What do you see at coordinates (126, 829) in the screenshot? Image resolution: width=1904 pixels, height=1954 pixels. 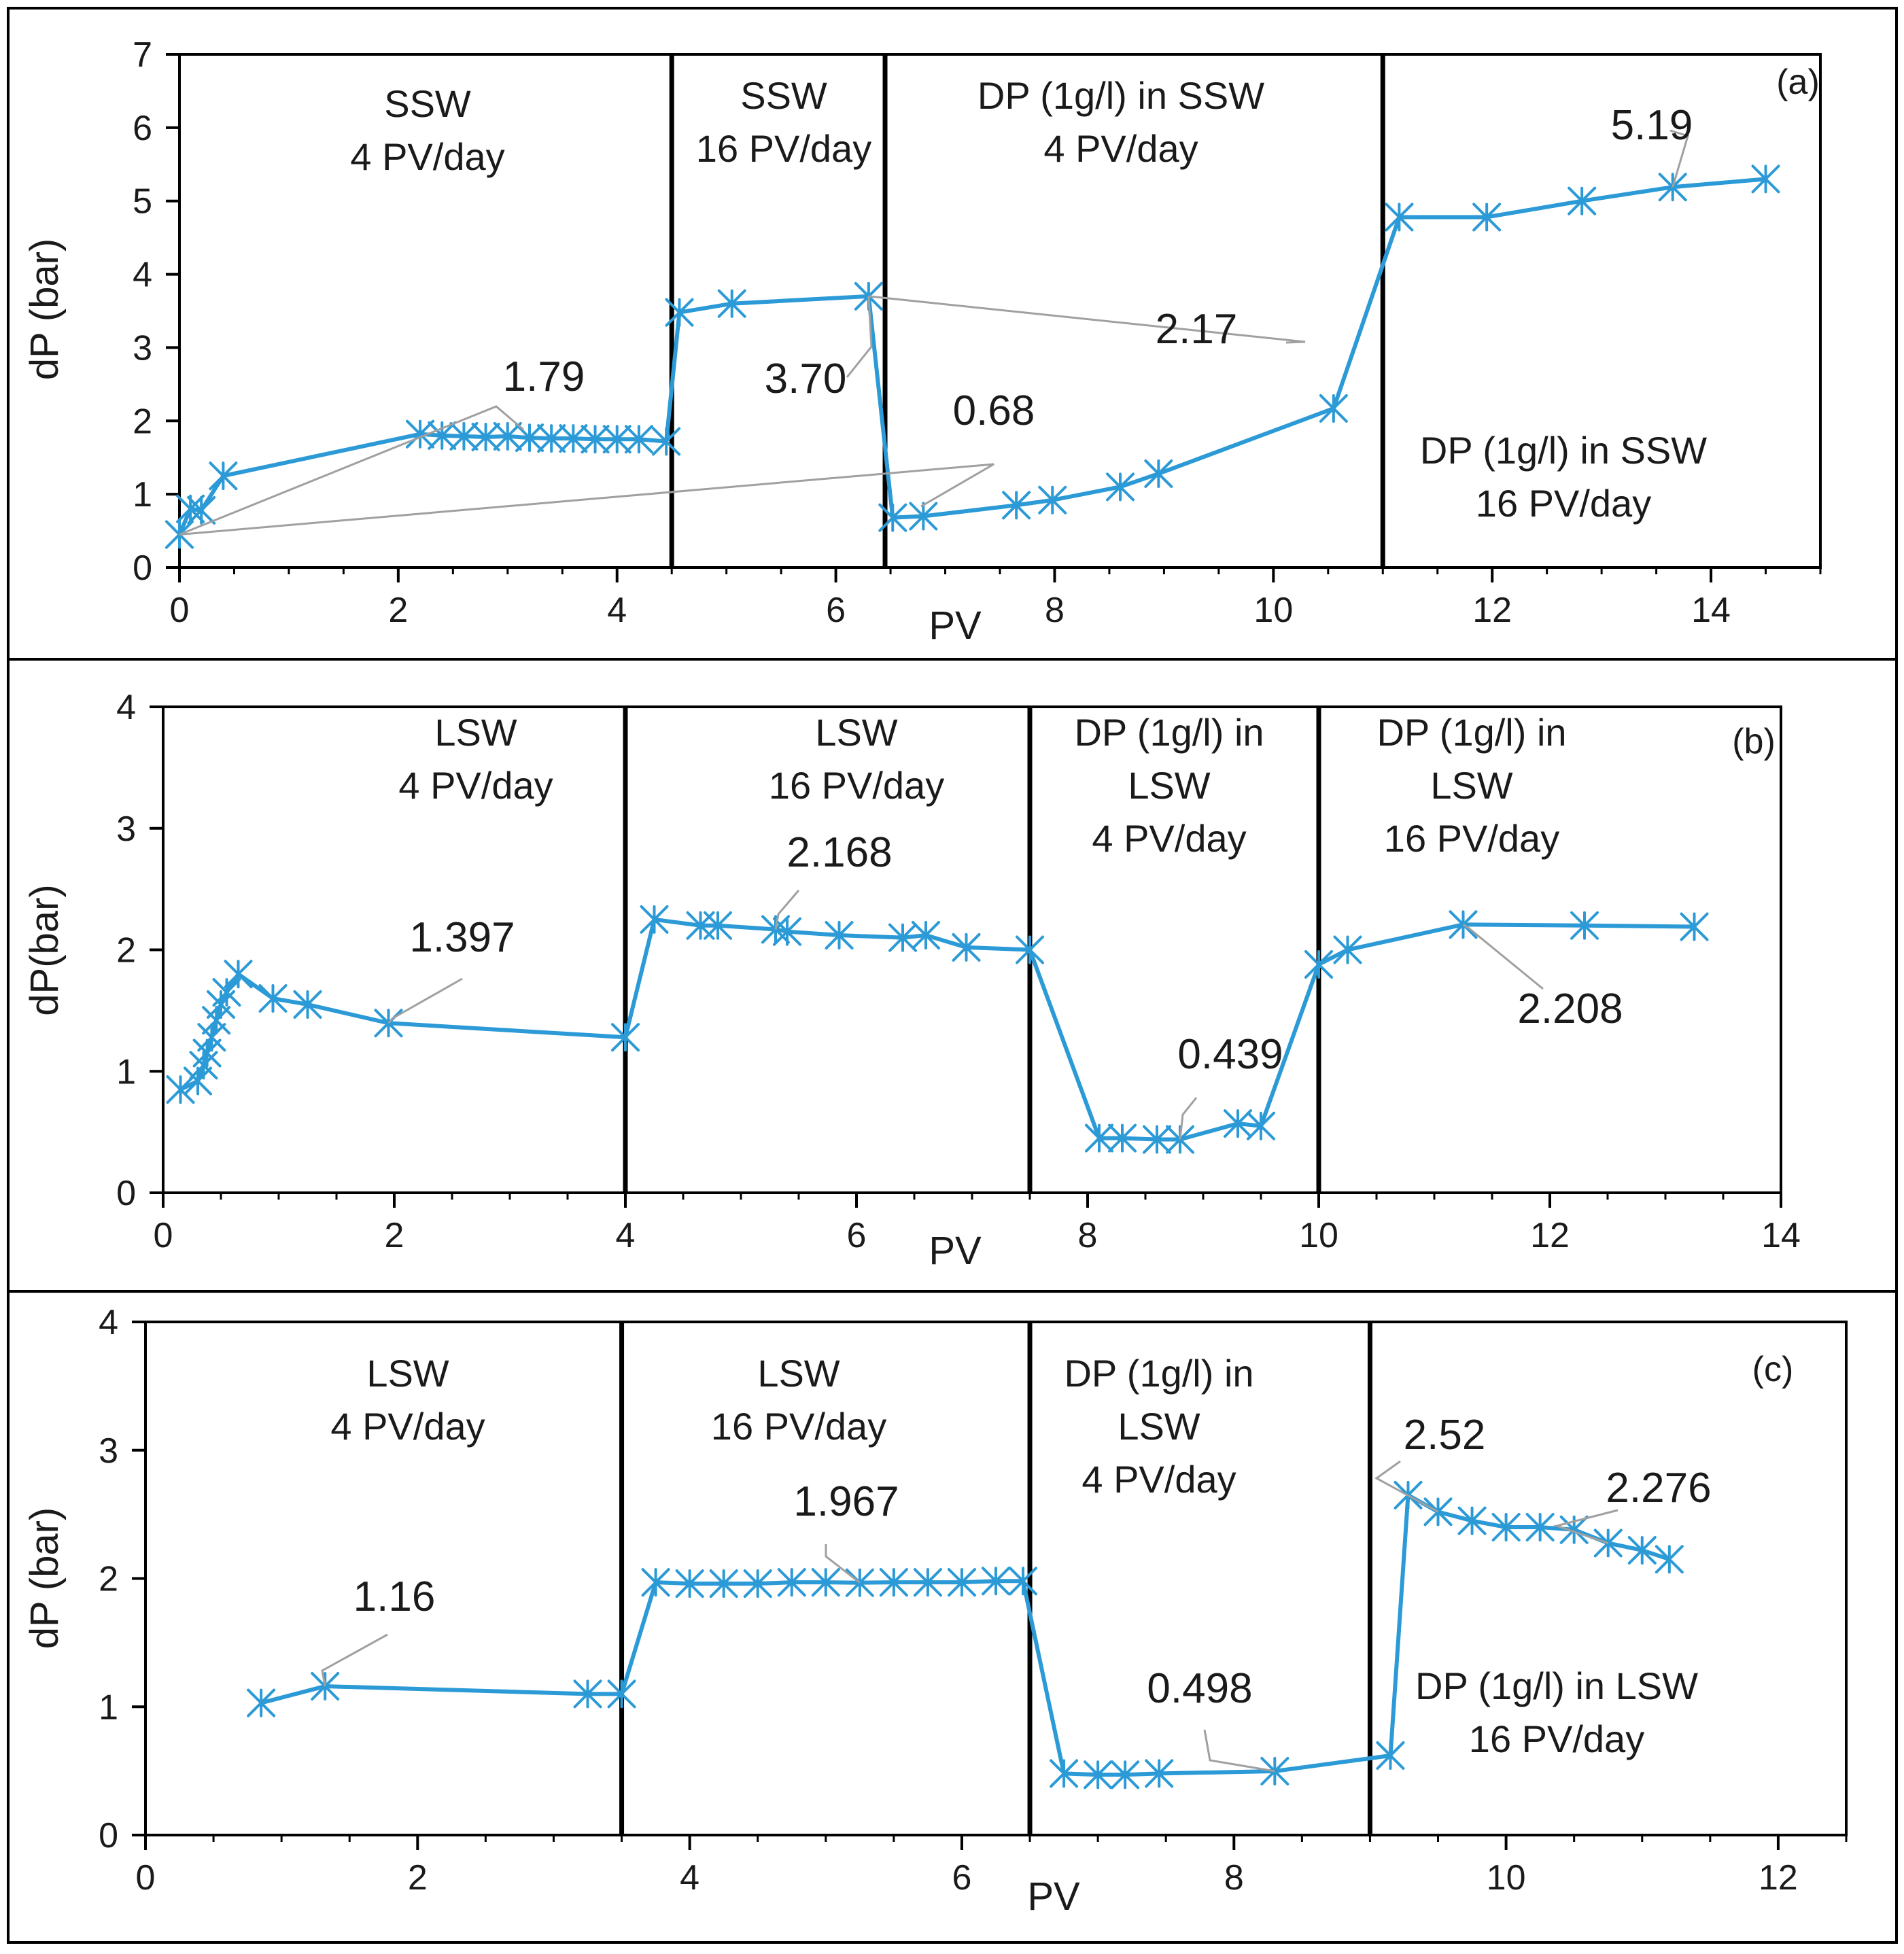 I see `panel-b-y-tick-label: 3` at bounding box center [126, 829].